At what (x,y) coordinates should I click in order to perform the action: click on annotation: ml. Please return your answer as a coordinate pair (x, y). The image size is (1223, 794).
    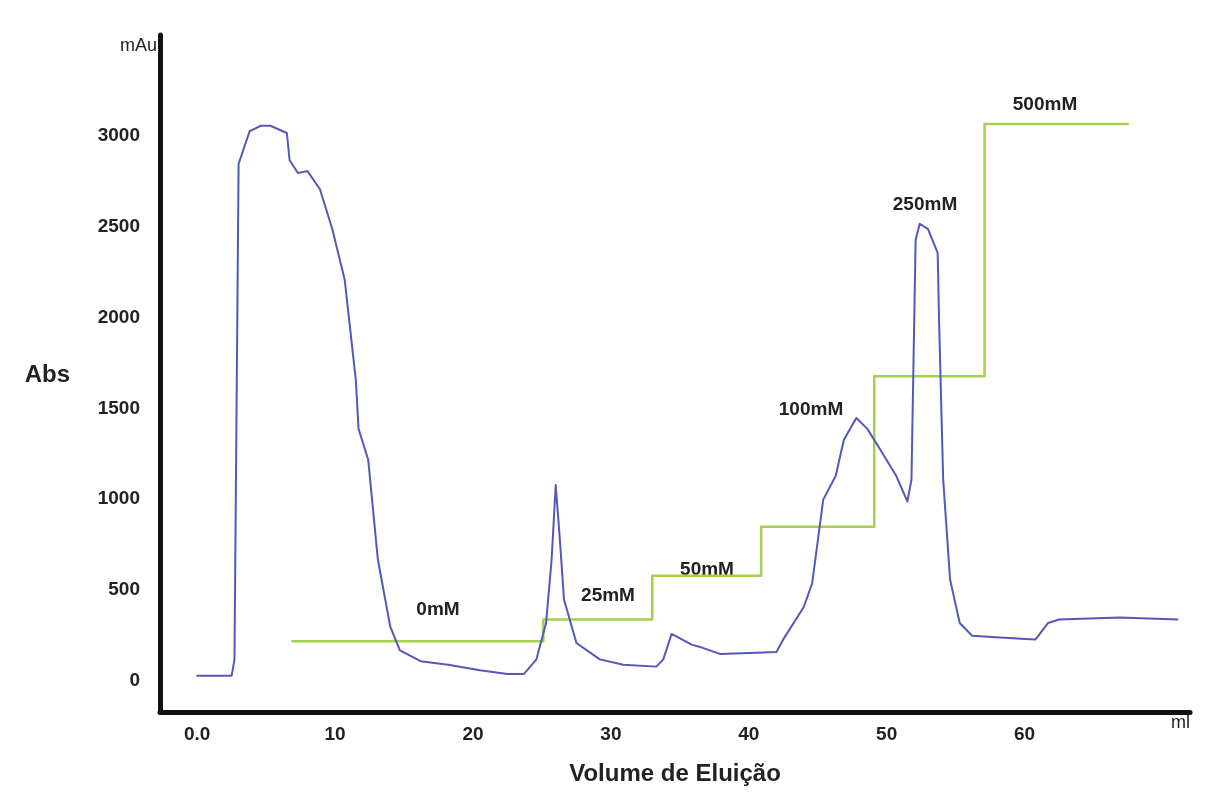
    Looking at the image, I should click on (1180, 722).